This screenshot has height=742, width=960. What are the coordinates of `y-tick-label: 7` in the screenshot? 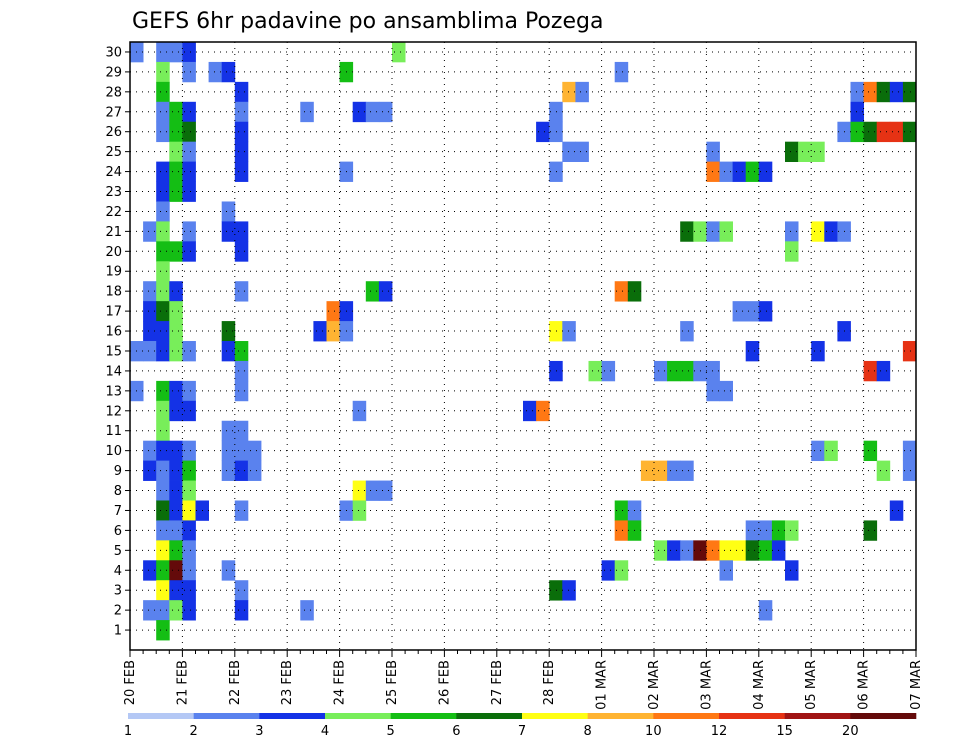 It's located at (118, 511).